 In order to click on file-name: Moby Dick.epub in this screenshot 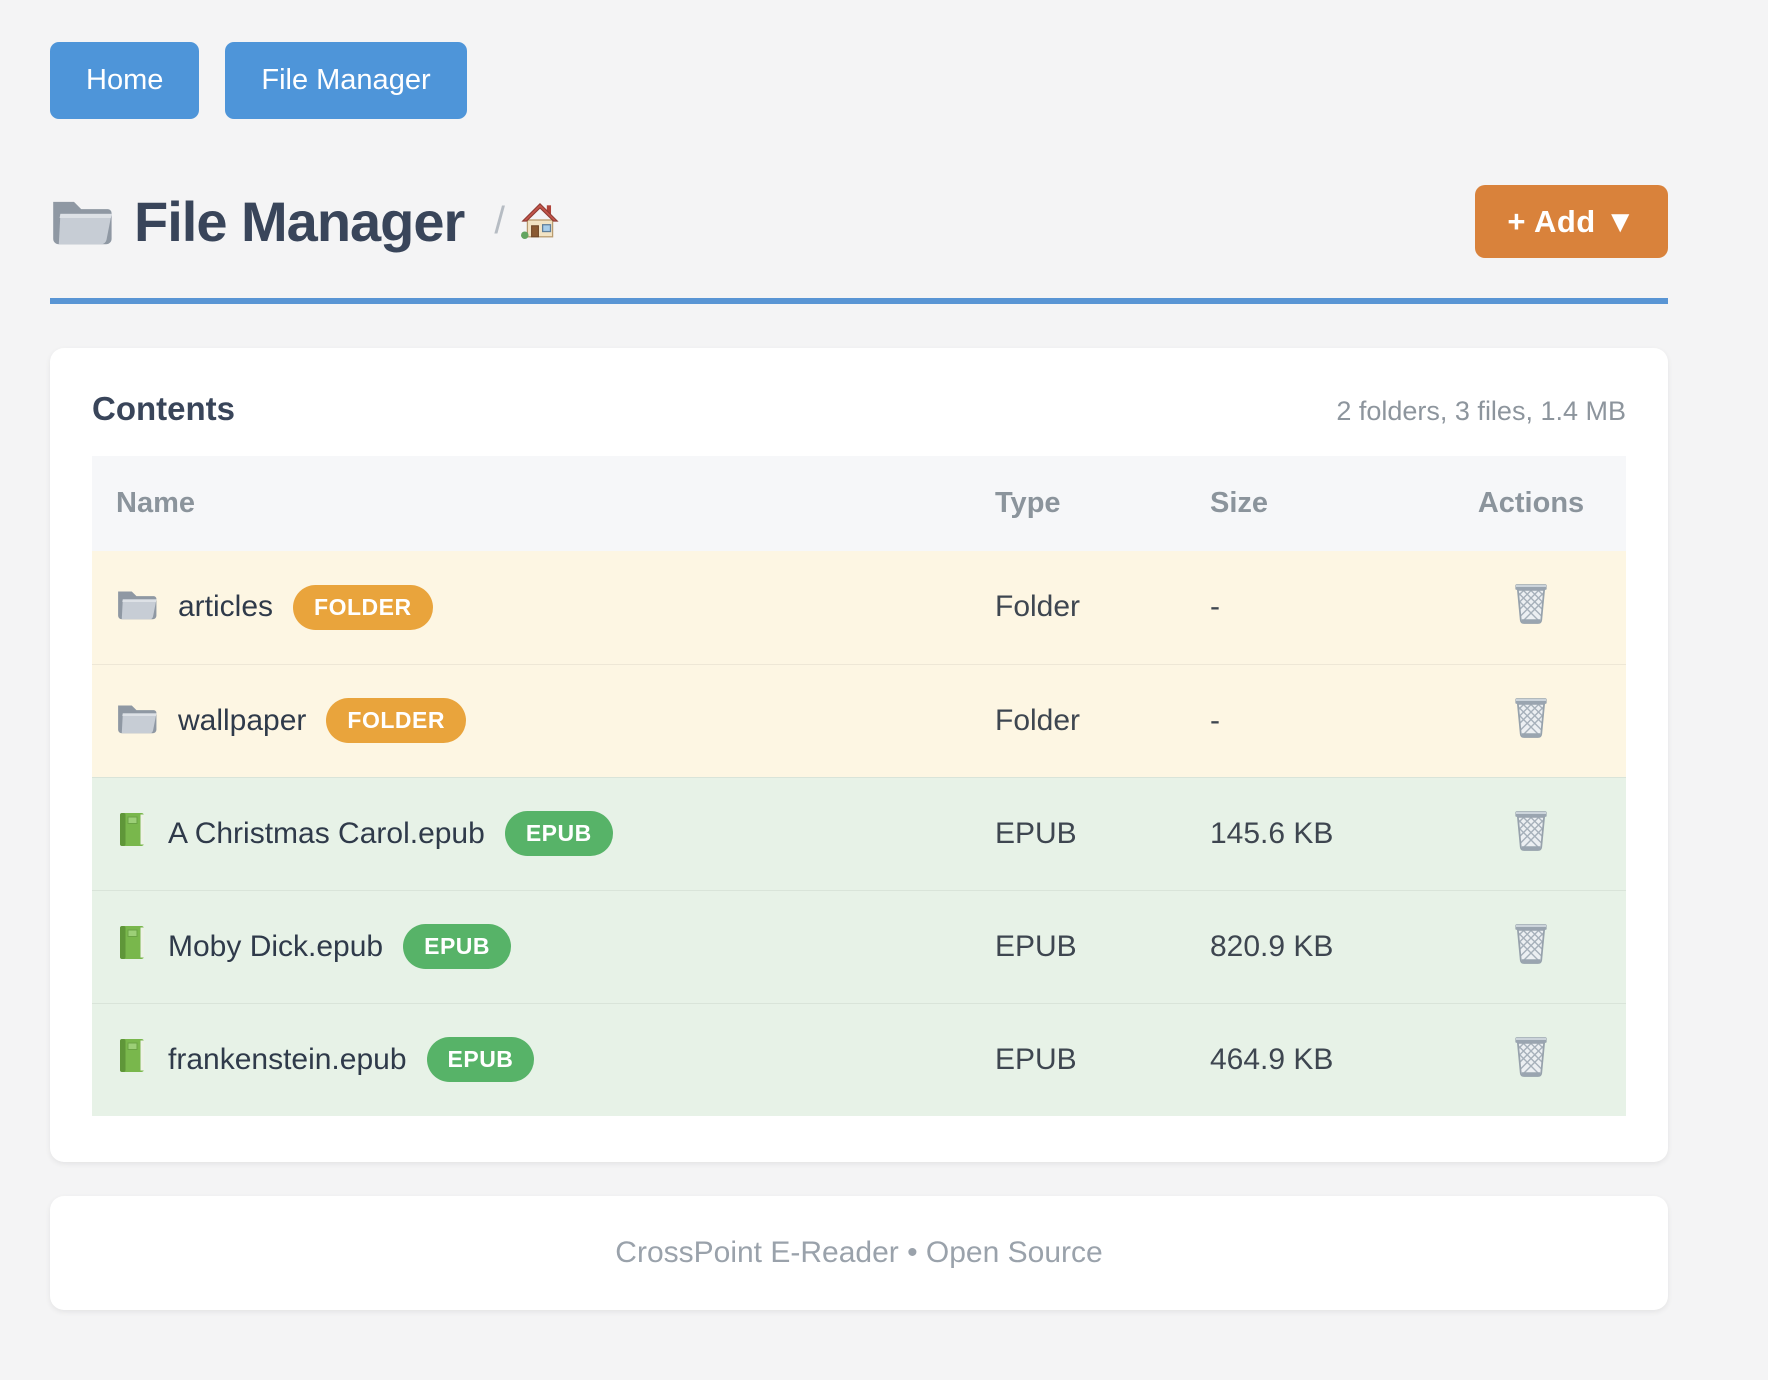, I will do `click(276, 946)`.